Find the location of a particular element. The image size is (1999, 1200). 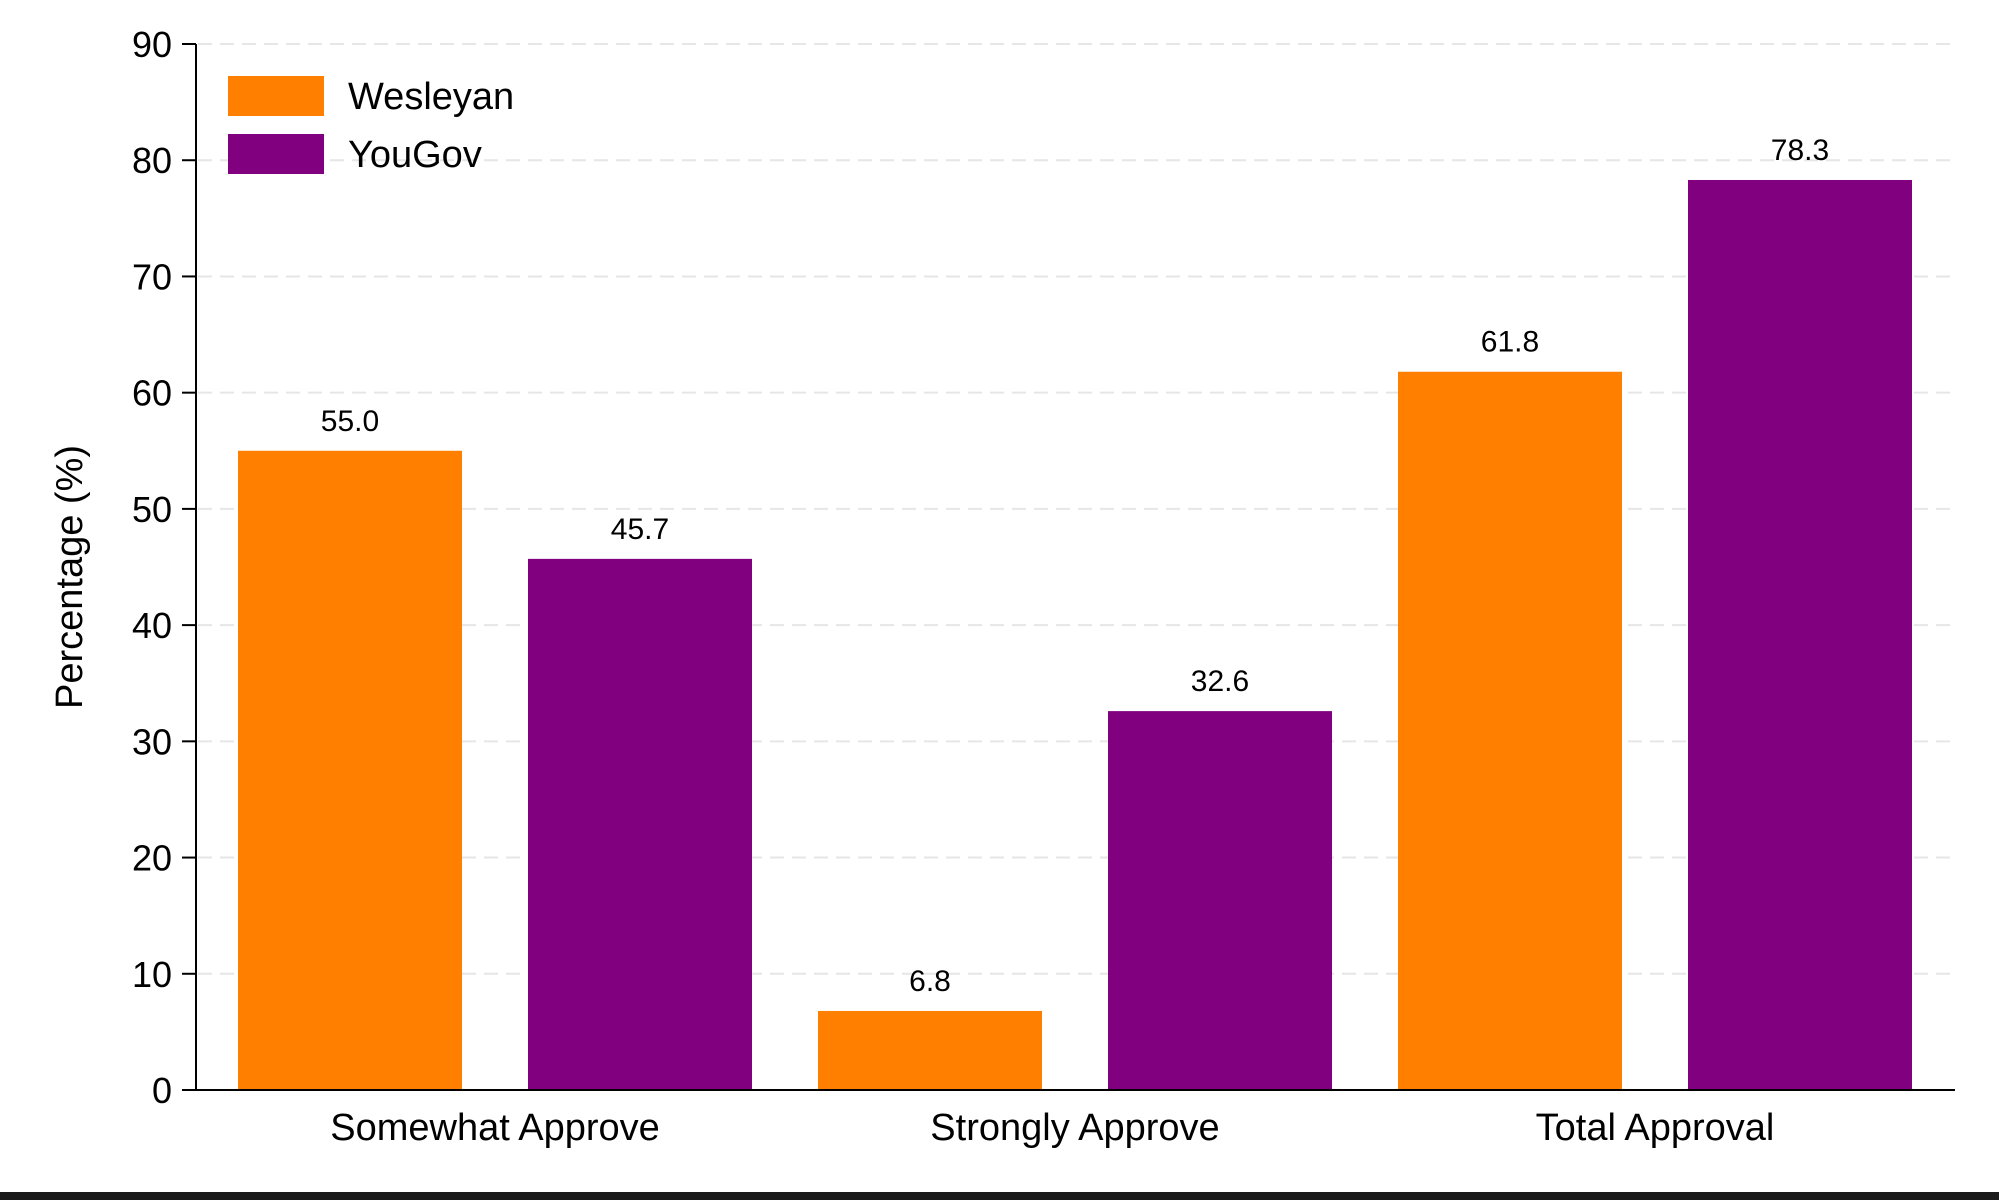

y-tick-label: 40 is located at coordinates (152, 625).